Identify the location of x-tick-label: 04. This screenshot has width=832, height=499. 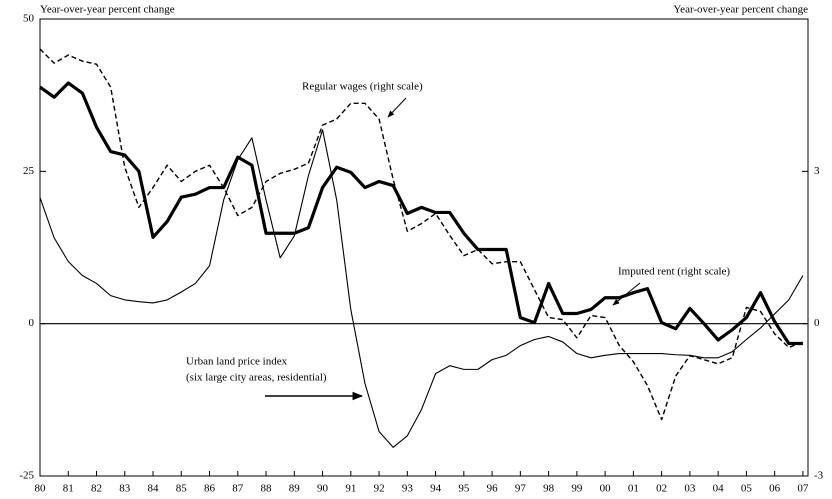
(719, 489).